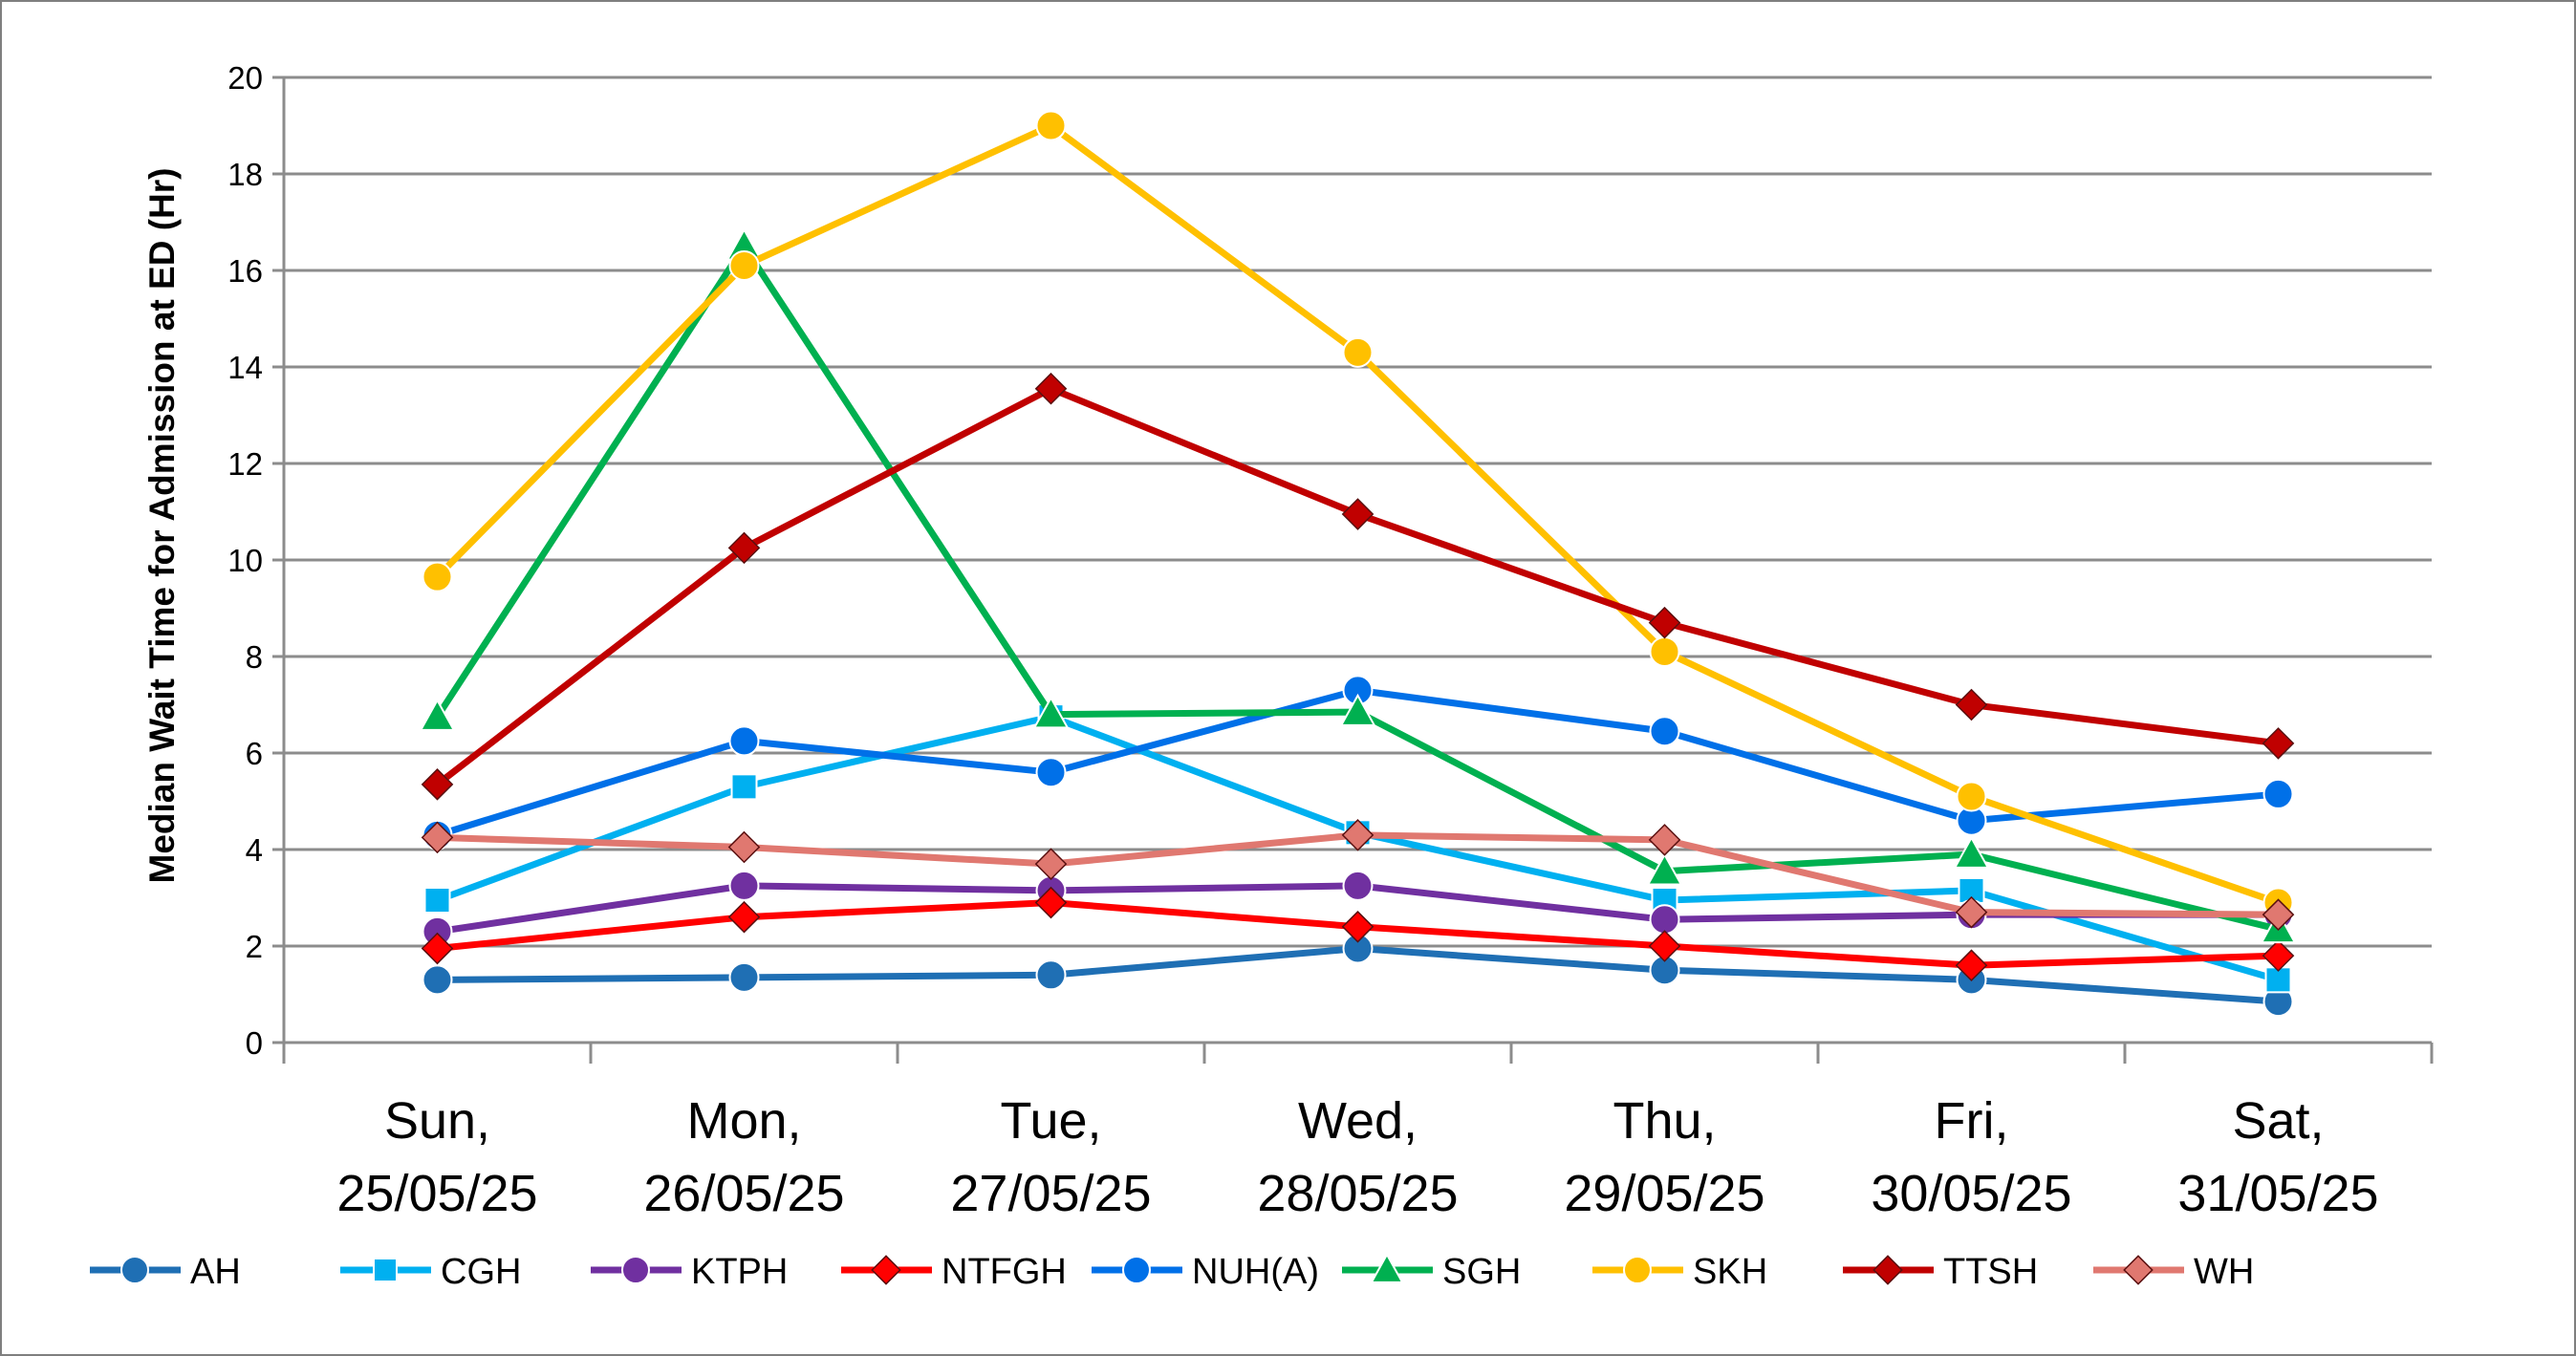 Image resolution: width=2576 pixels, height=1356 pixels. Describe the element at coordinates (1730, 1272) in the screenshot. I see `legend-label: SKH` at that location.